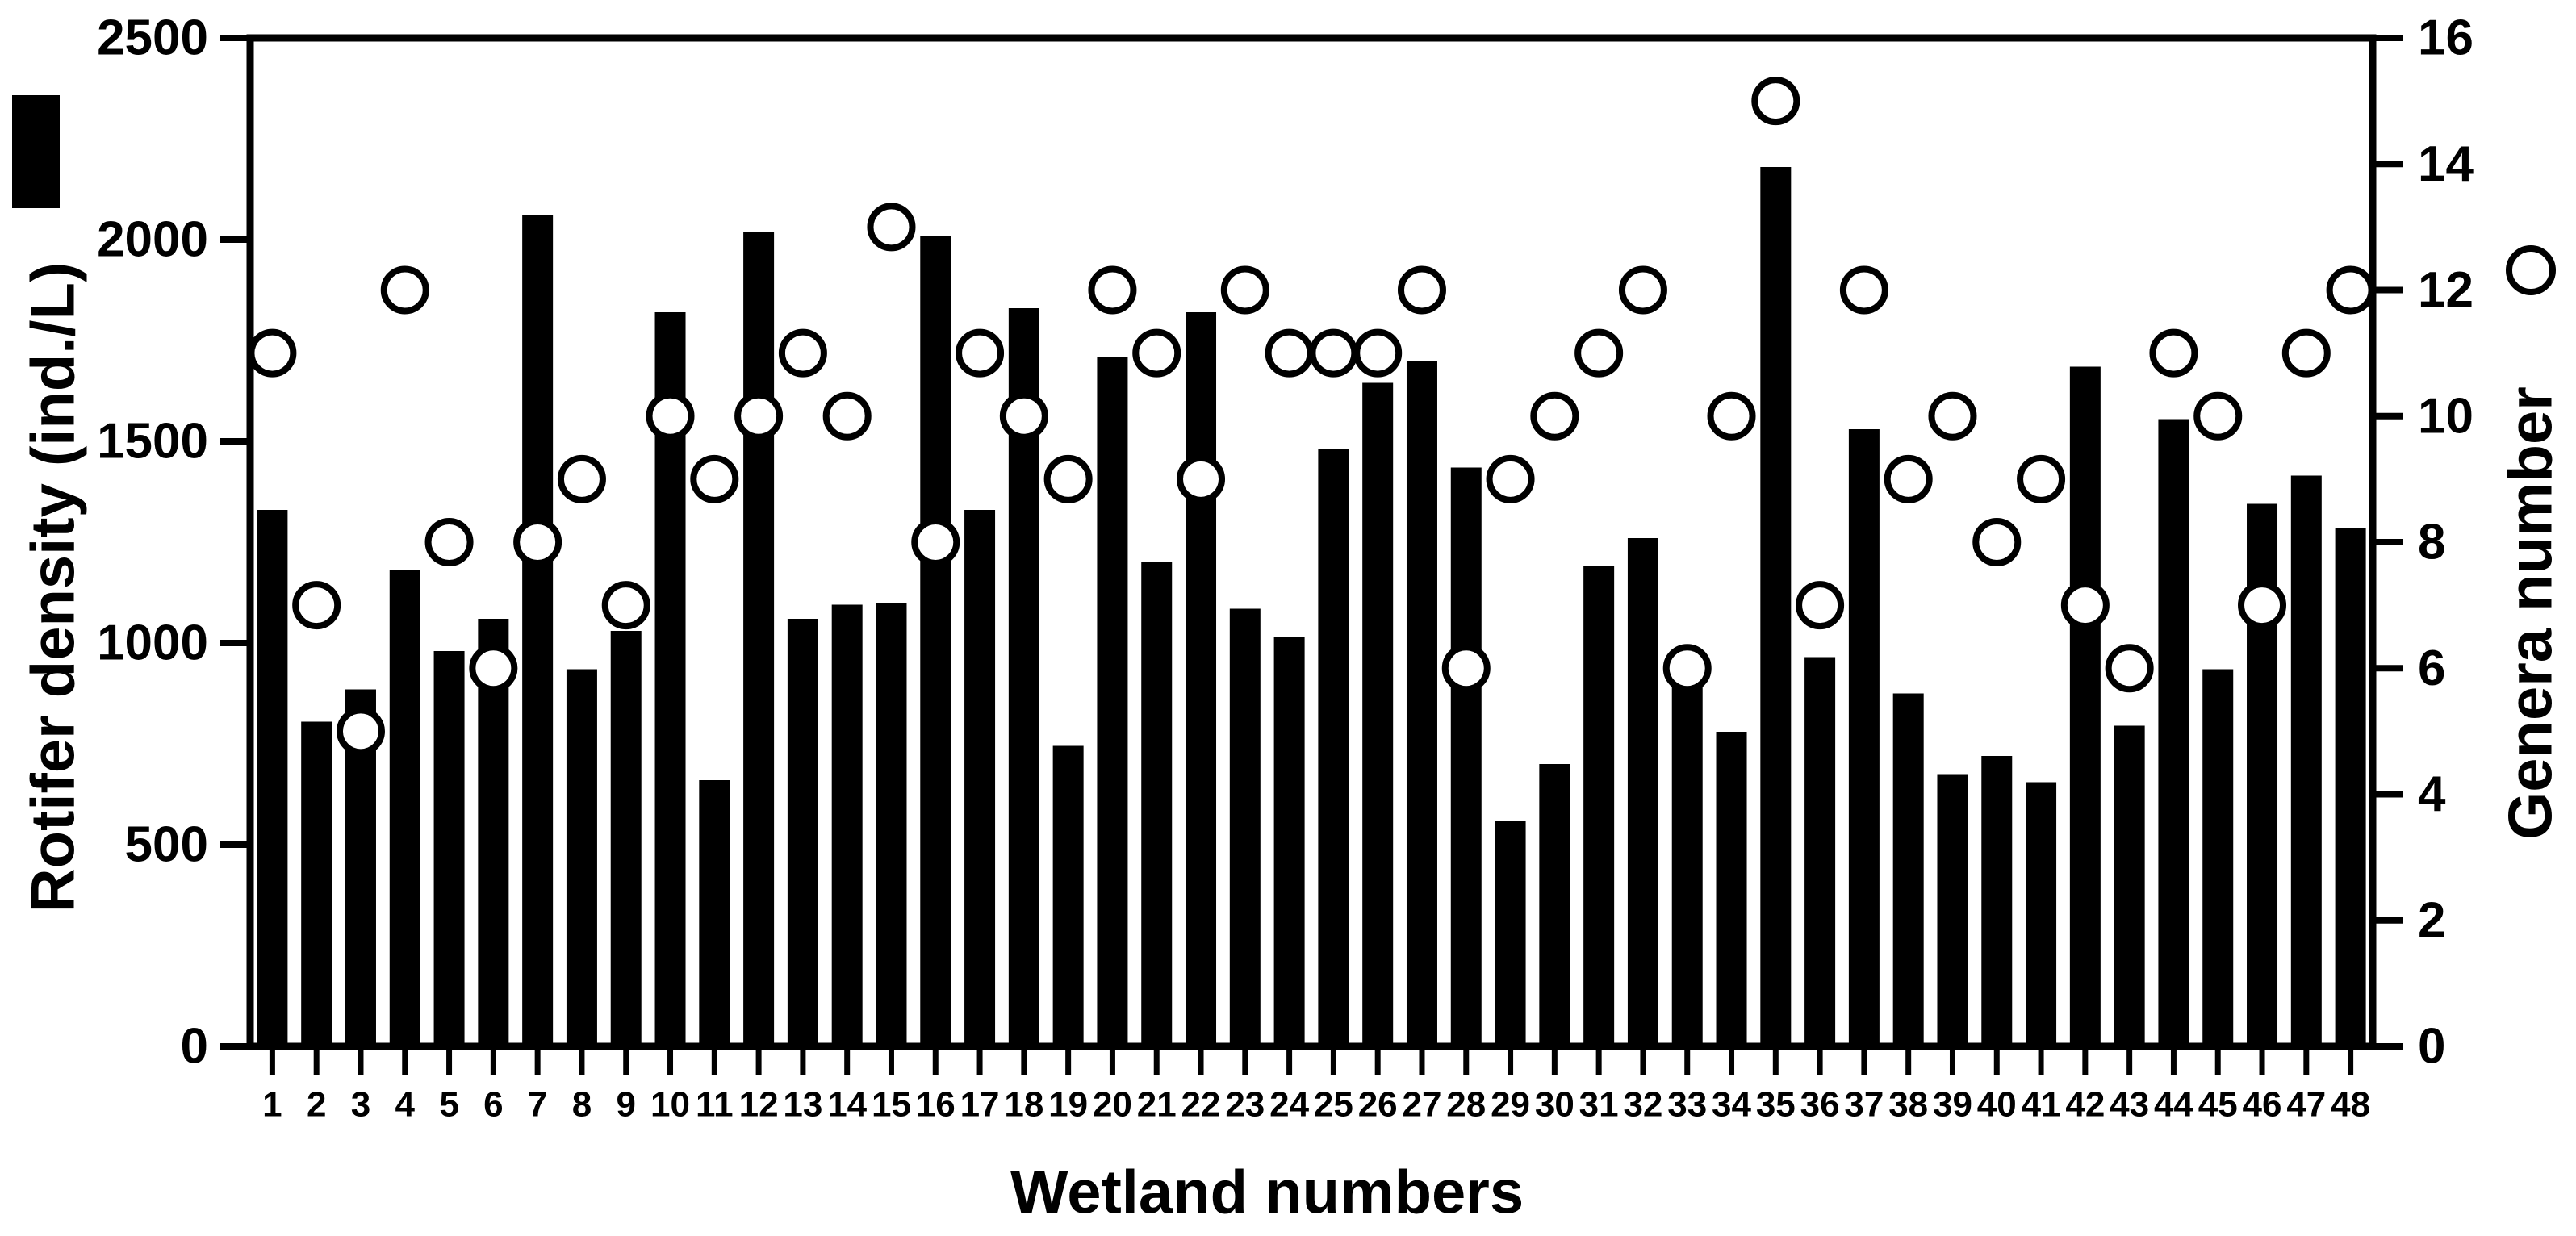 This screenshot has height=1236, width=2576. Describe the element at coordinates (36, 152) in the screenshot. I see `density-legend-swatch` at that location.